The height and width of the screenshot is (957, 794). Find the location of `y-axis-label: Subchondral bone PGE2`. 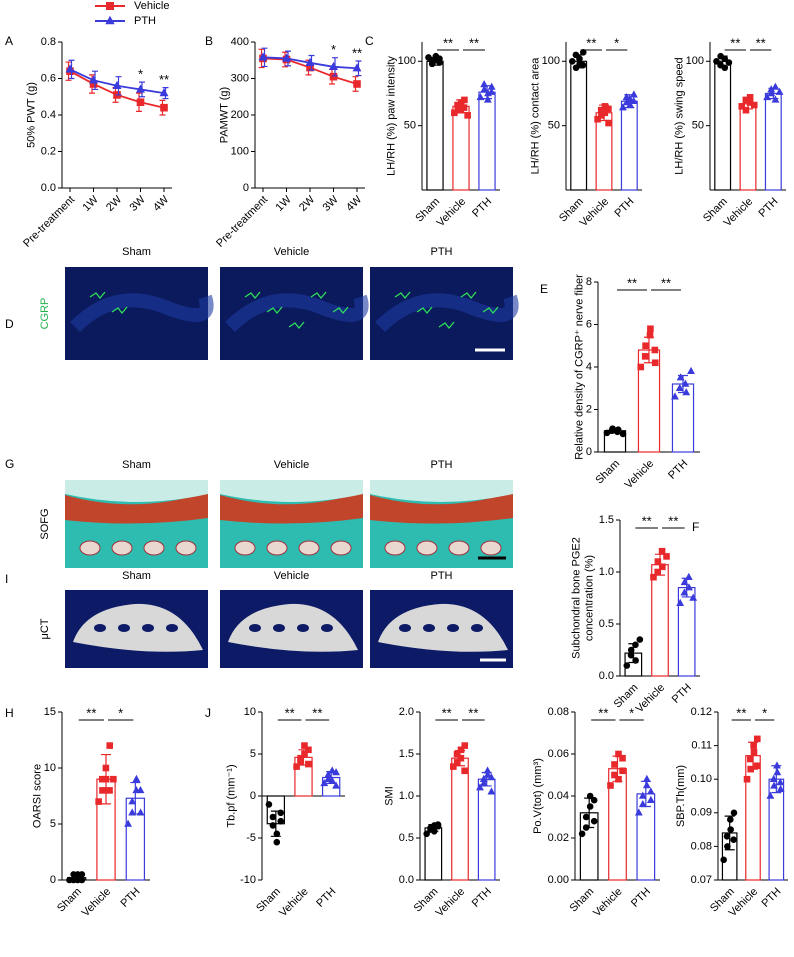

y-axis-label: Subchondral bone PGE2 is located at coordinates (576, 598).